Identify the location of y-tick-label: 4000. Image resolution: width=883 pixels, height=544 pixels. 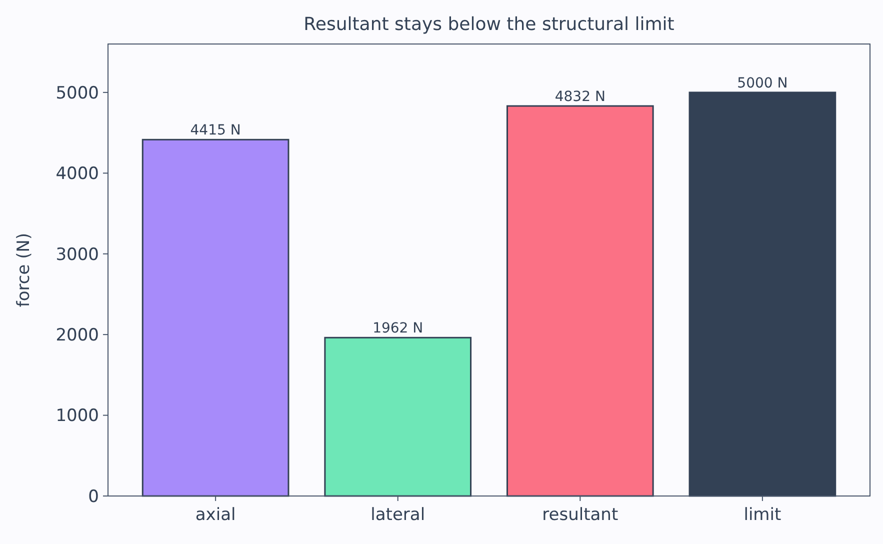
(77, 174).